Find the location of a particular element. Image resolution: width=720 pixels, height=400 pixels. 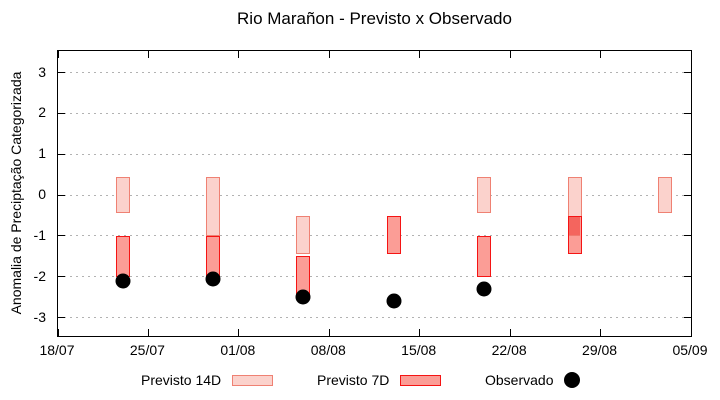

x-tick-label: 25/07 is located at coordinates (147, 350).